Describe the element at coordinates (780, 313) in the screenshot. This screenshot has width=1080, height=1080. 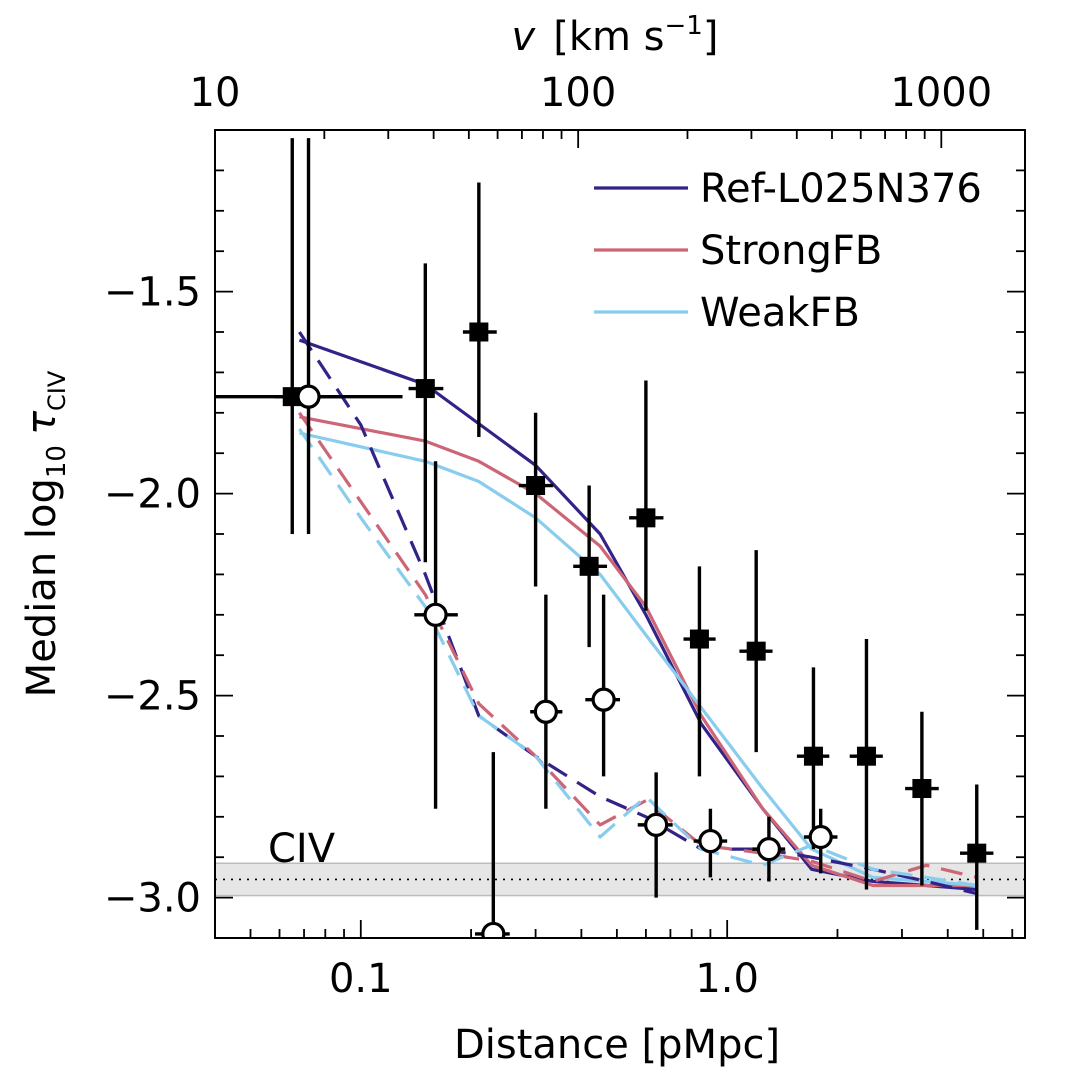
I see `legend-label-2: WeakFB` at that location.